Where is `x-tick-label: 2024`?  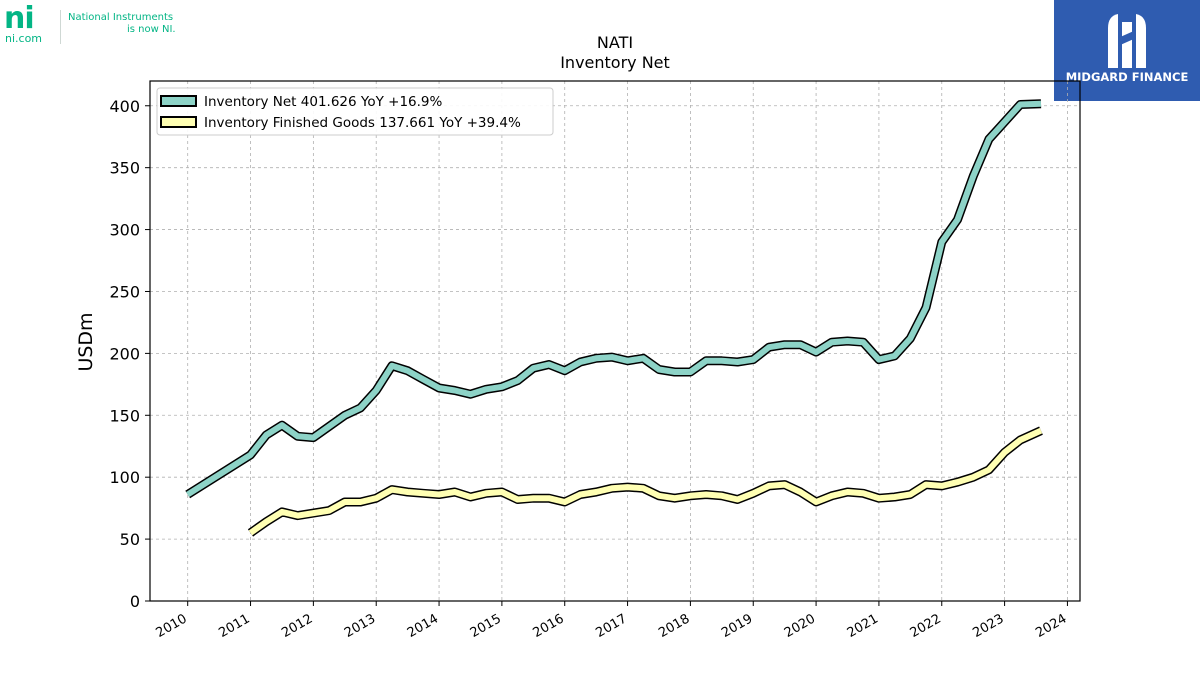
x-tick-label: 2024 is located at coordinates (1051, 626).